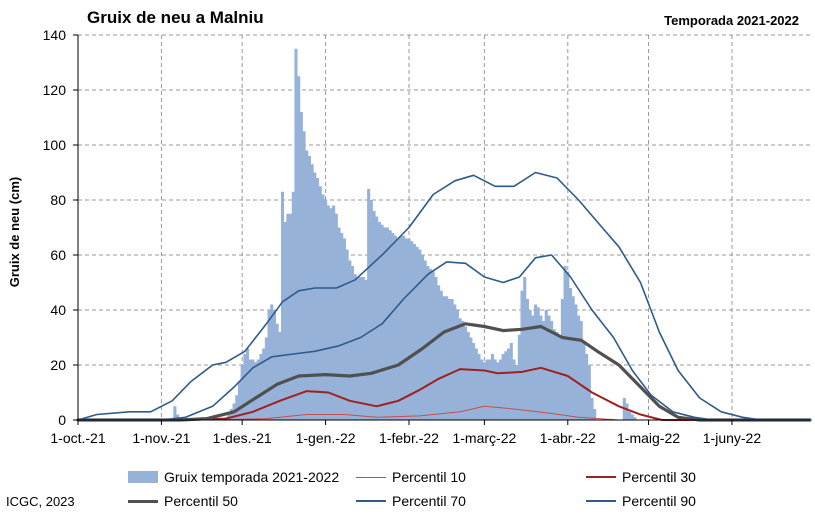  Describe the element at coordinates (601, 477) in the screenshot. I see `legend-swatch-p30` at that location.